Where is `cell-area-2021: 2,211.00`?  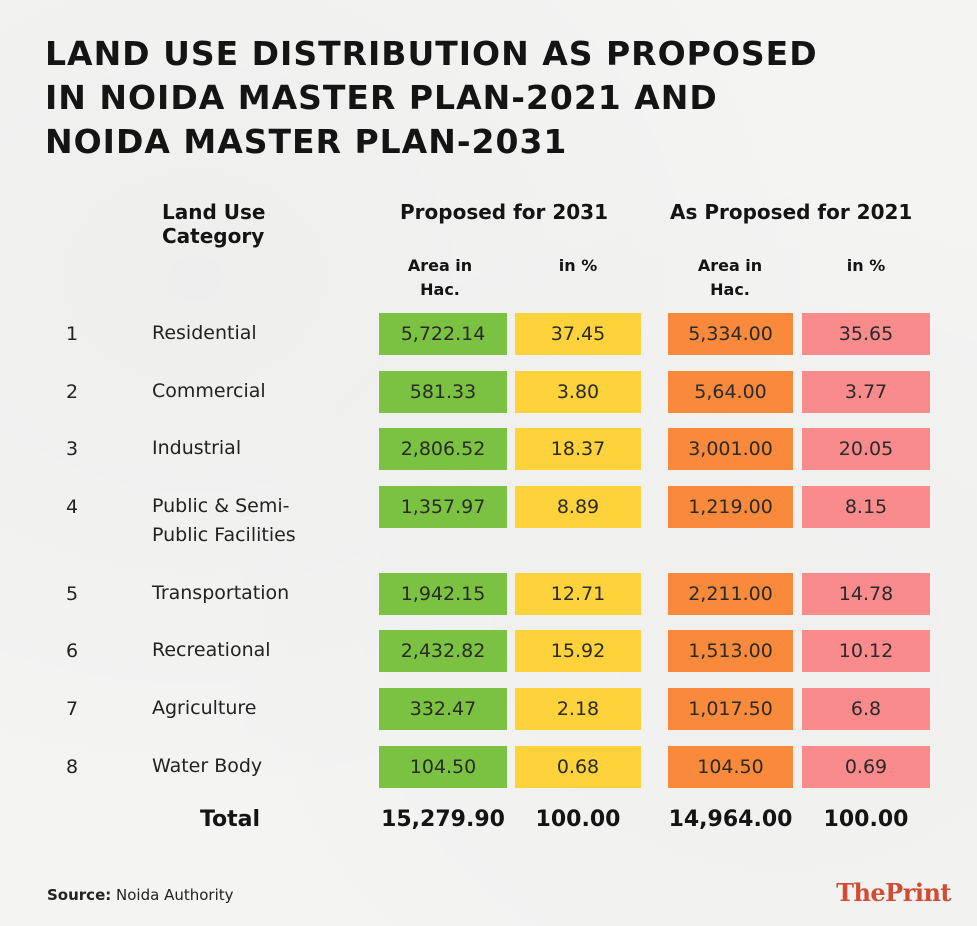 cell-area-2021: 2,211.00 is located at coordinates (730, 594).